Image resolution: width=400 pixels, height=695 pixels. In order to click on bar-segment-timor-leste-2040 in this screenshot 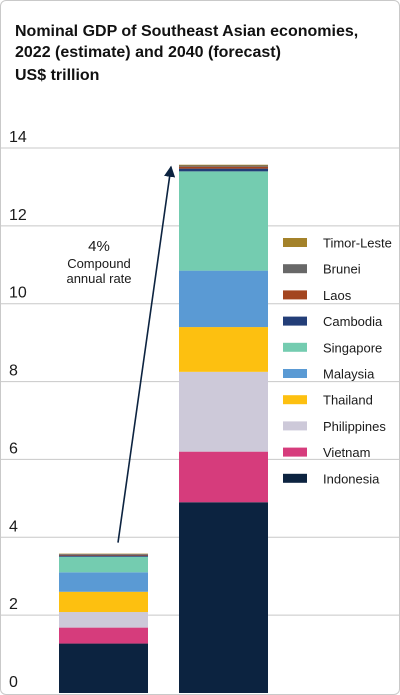, I will do `click(223, 165)`.